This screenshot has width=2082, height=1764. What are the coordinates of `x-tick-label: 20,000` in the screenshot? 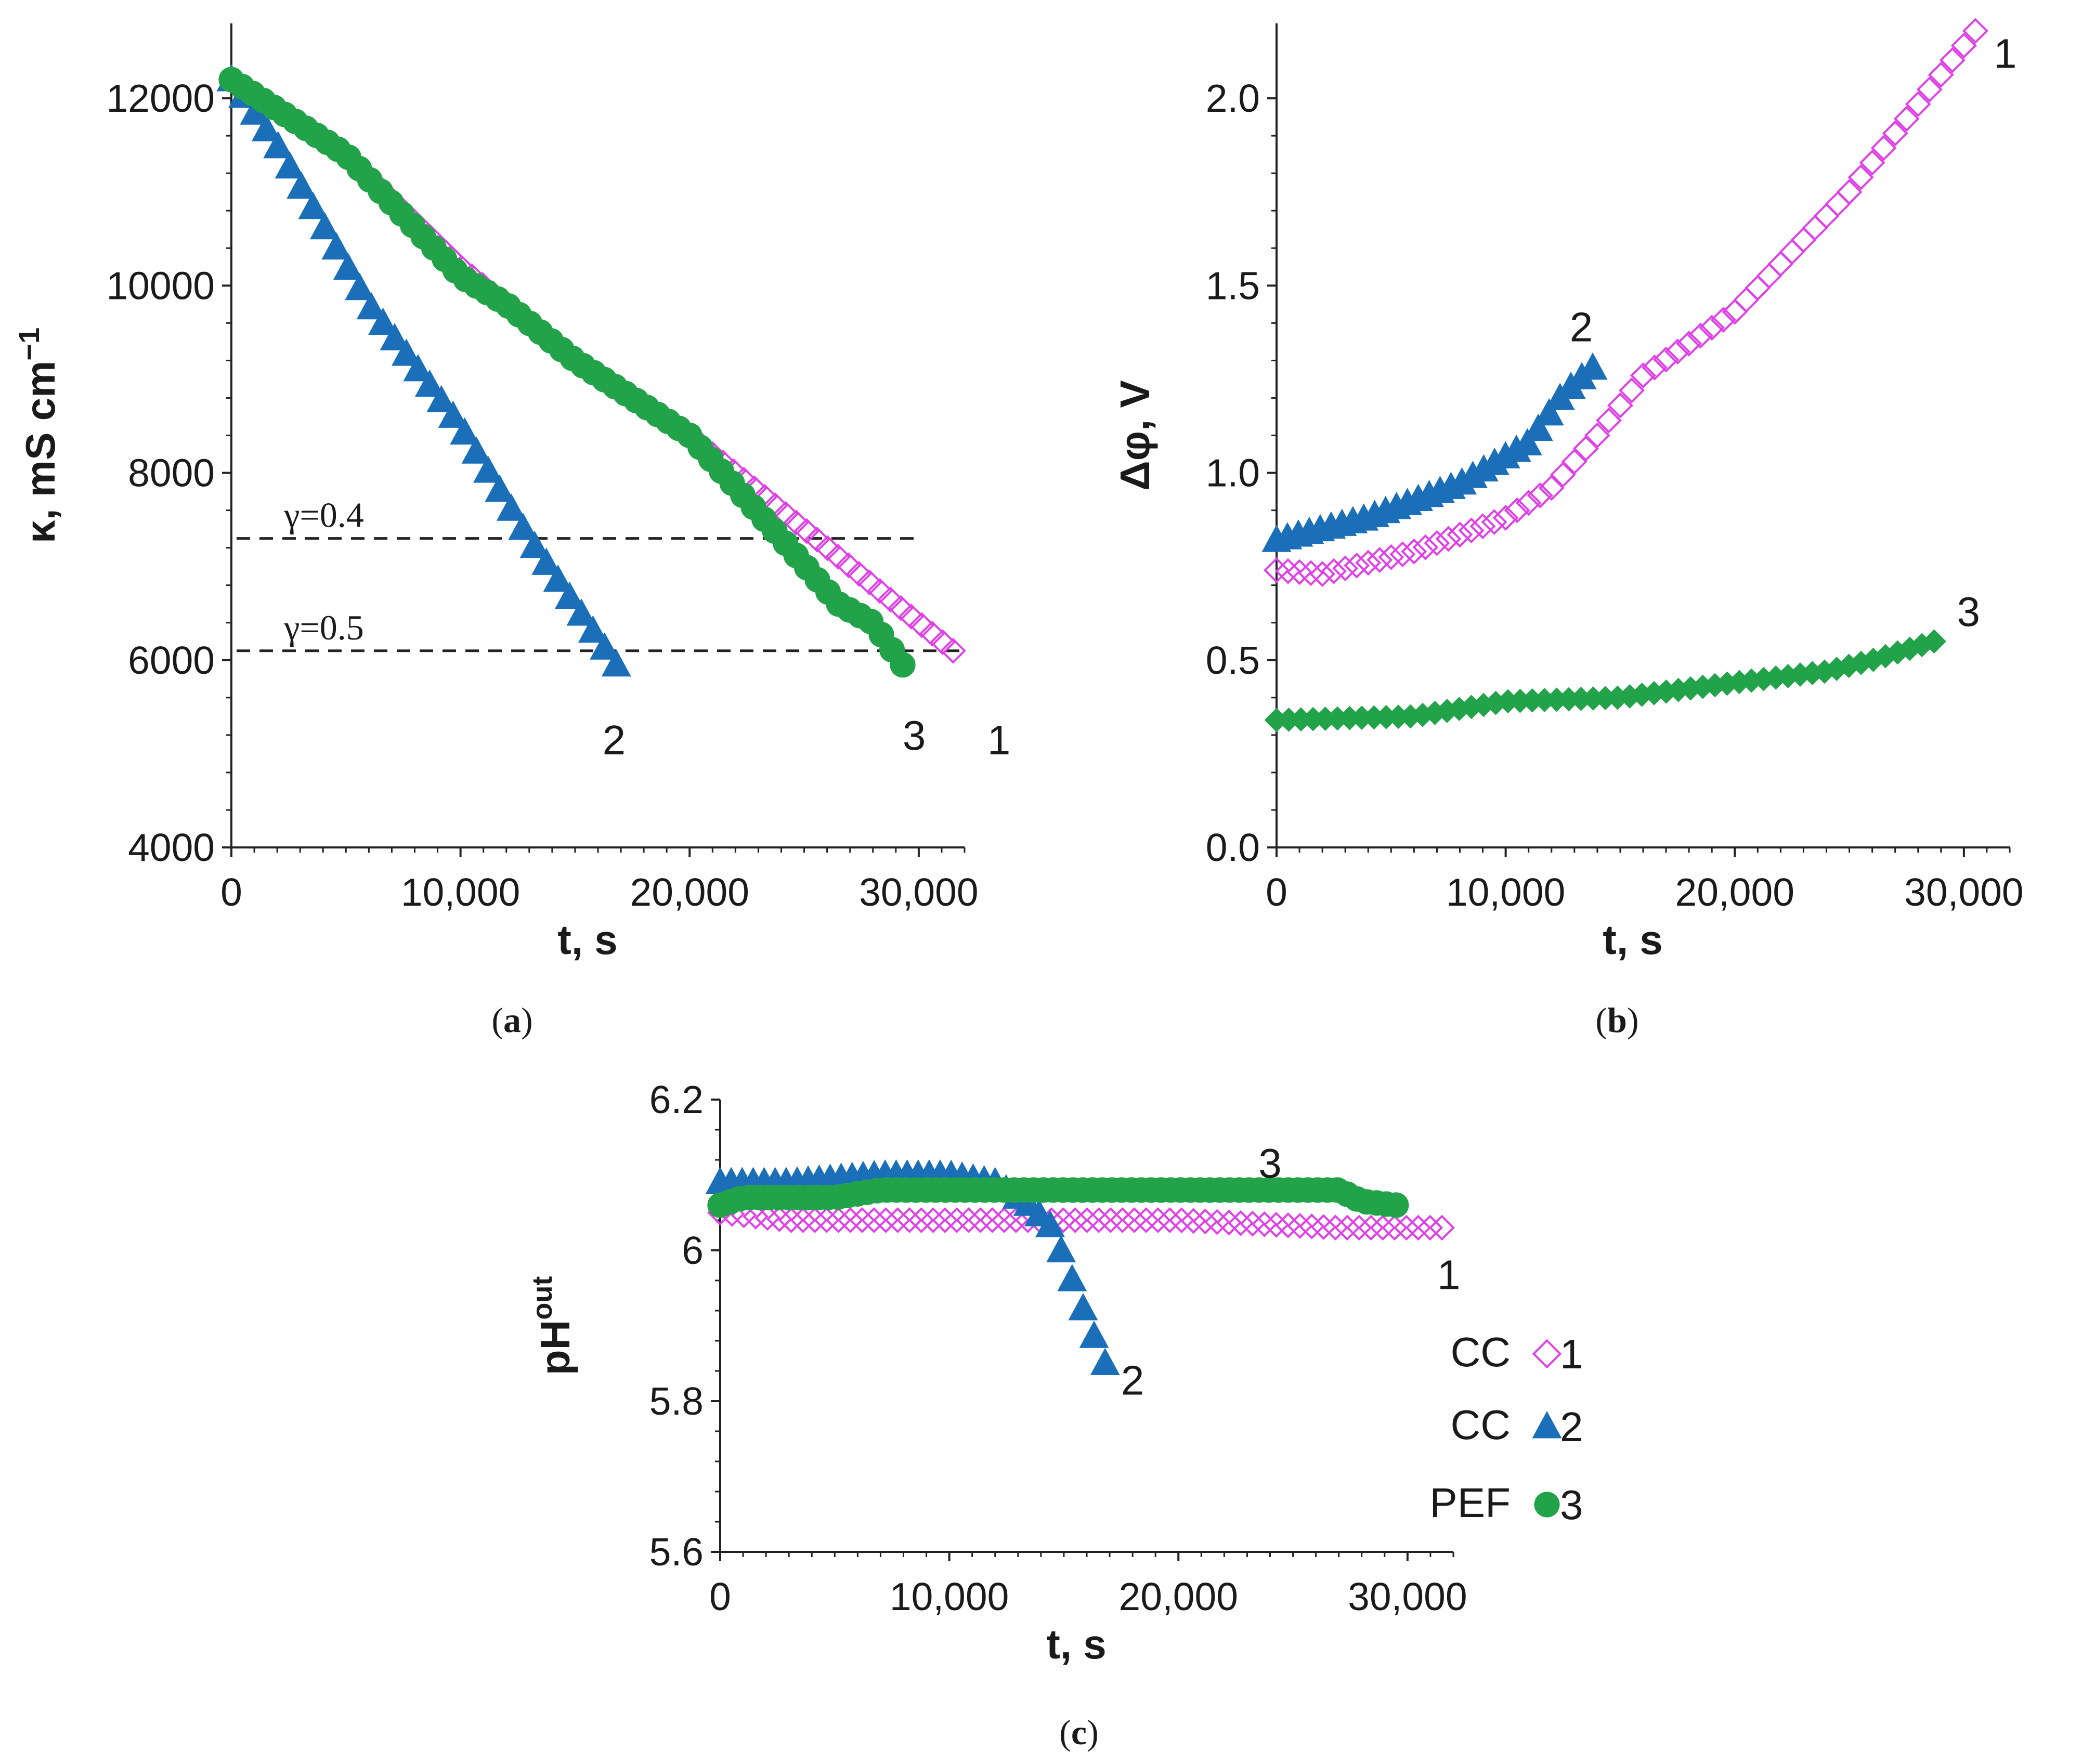 It's located at (689, 892).